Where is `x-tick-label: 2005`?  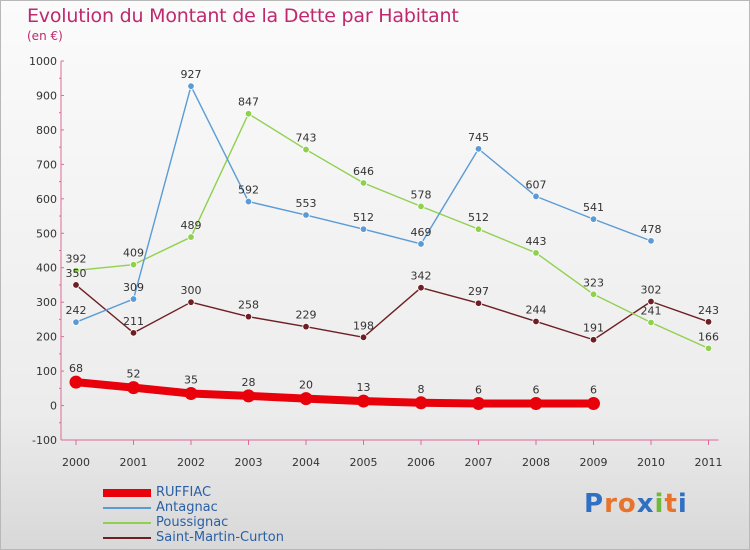
x-tick-label: 2005 is located at coordinates (364, 462).